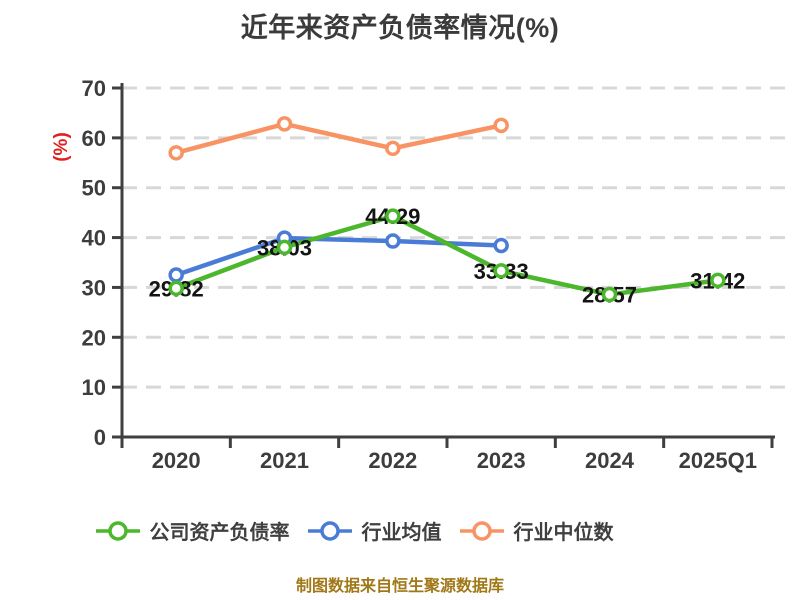 The height and width of the screenshot is (600, 800). What do you see at coordinates (94, 387) in the screenshot?
I see `y-tick-label: 10` at bounding box center [94, 387].